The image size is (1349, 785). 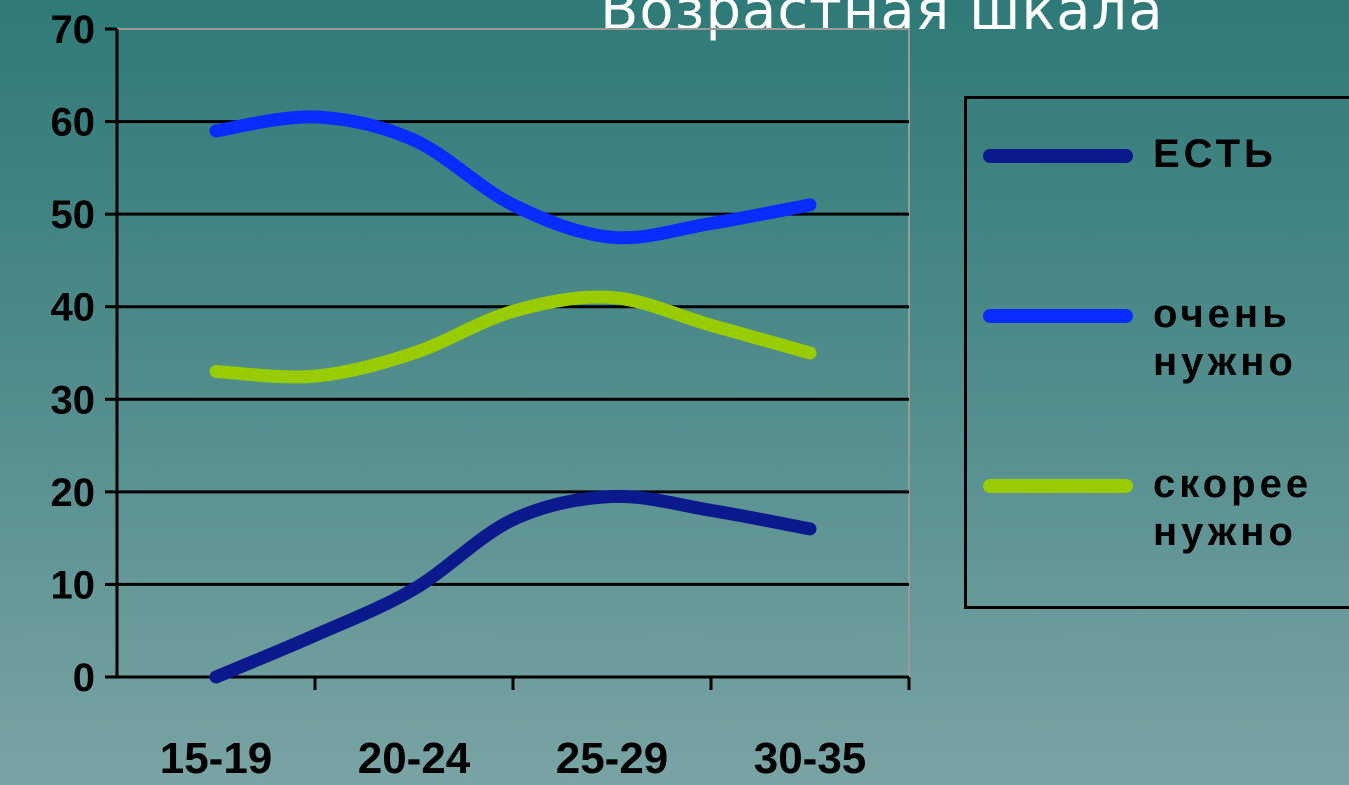 I want to click on y-tick-label-7: 70, so click(x=73, y=30).